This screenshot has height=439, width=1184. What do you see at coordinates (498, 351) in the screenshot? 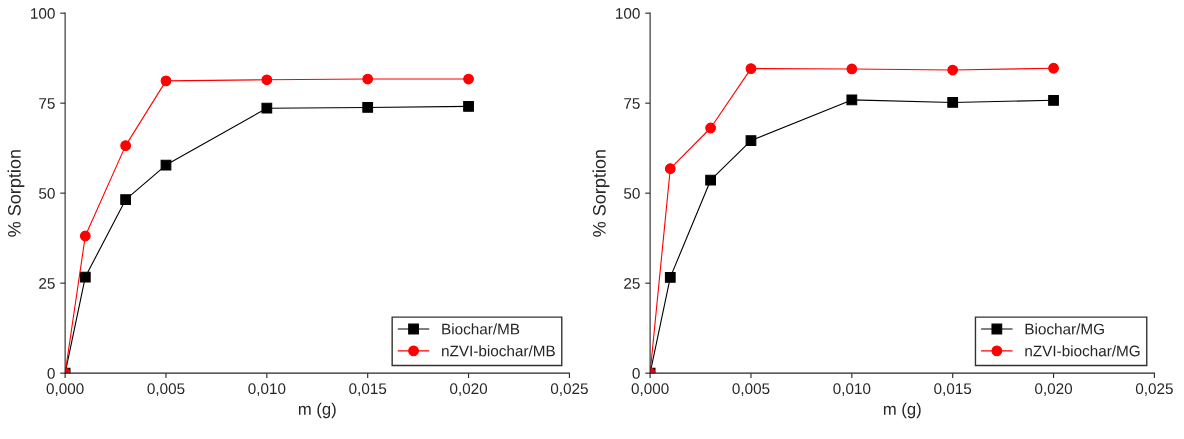
I see `legend-label: nZVI-biochar/MB` at bounding box center [498, 351].